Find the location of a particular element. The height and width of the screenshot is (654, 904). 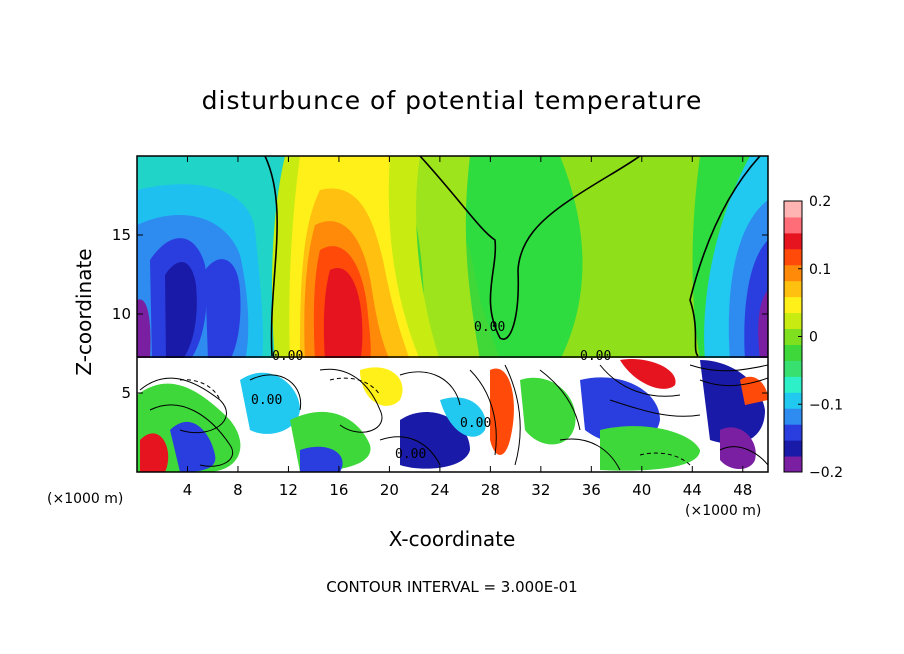

x-tick-label: 32 is located at coordinates (540, 490).